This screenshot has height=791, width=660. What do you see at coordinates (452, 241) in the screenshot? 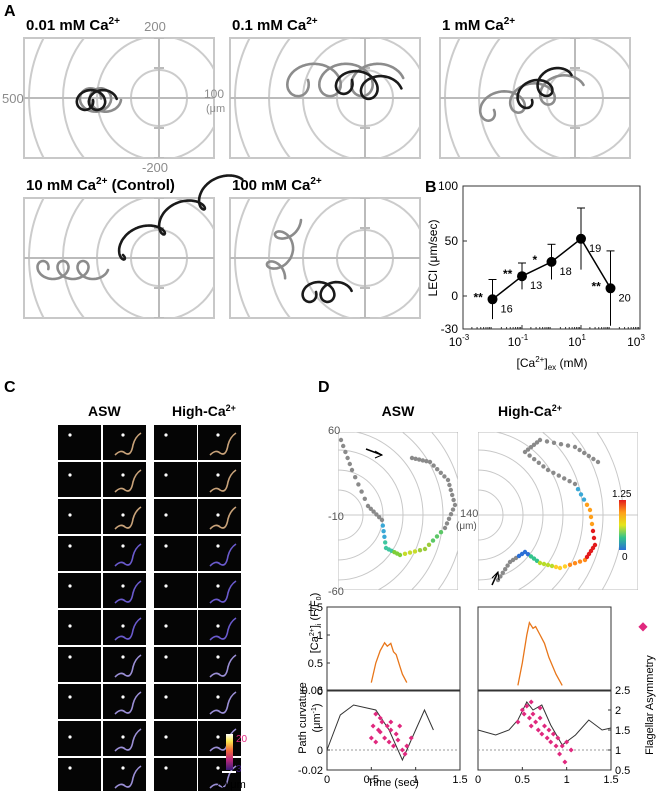
I see `y-tick-label: 50` at bounding box center [452, 241].